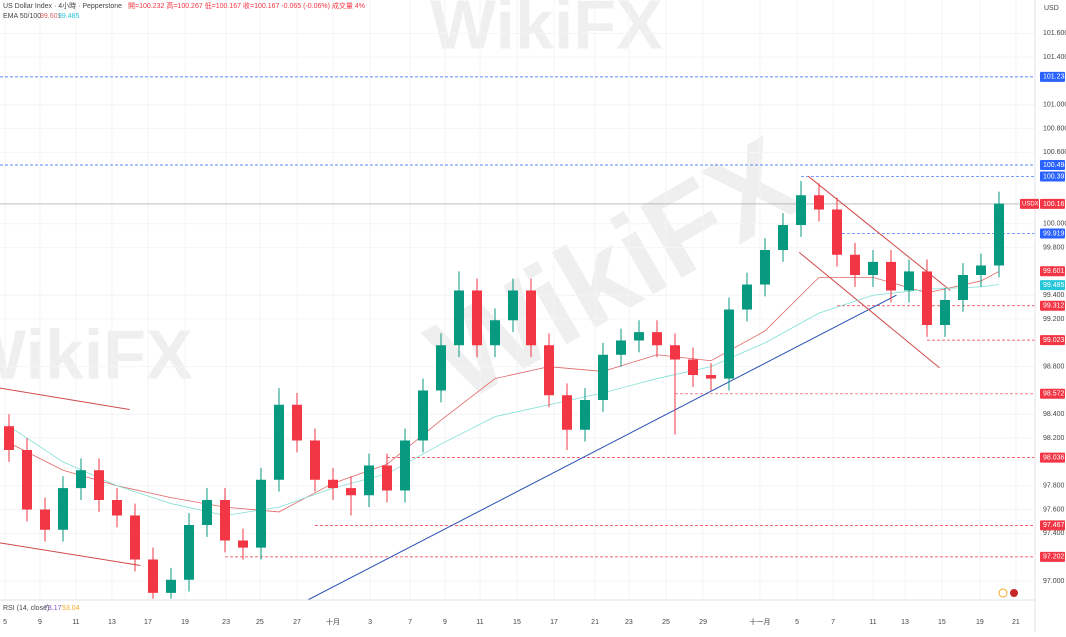  I want to click on indicator-label: EMA 50/100, so click(22, 16).